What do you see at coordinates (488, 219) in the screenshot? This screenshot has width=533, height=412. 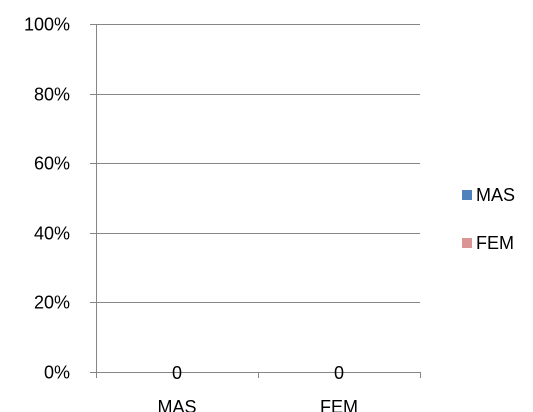 I see `legend: MAS FEM` at bounding box center [488, 219].